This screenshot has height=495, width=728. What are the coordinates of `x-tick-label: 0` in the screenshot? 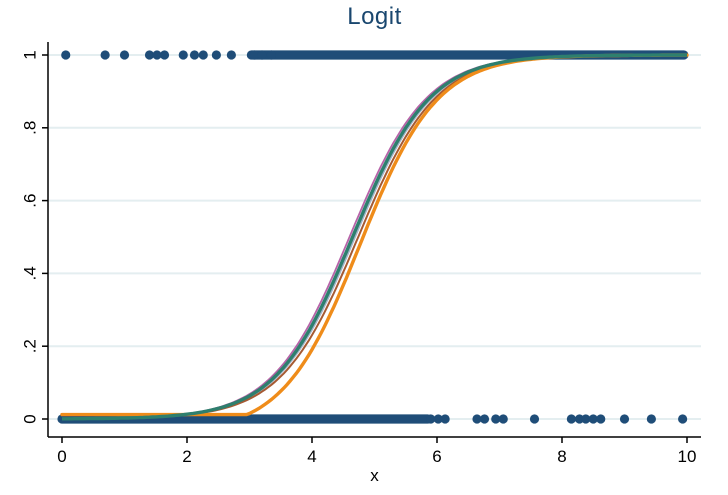 It's located at (61, 456).